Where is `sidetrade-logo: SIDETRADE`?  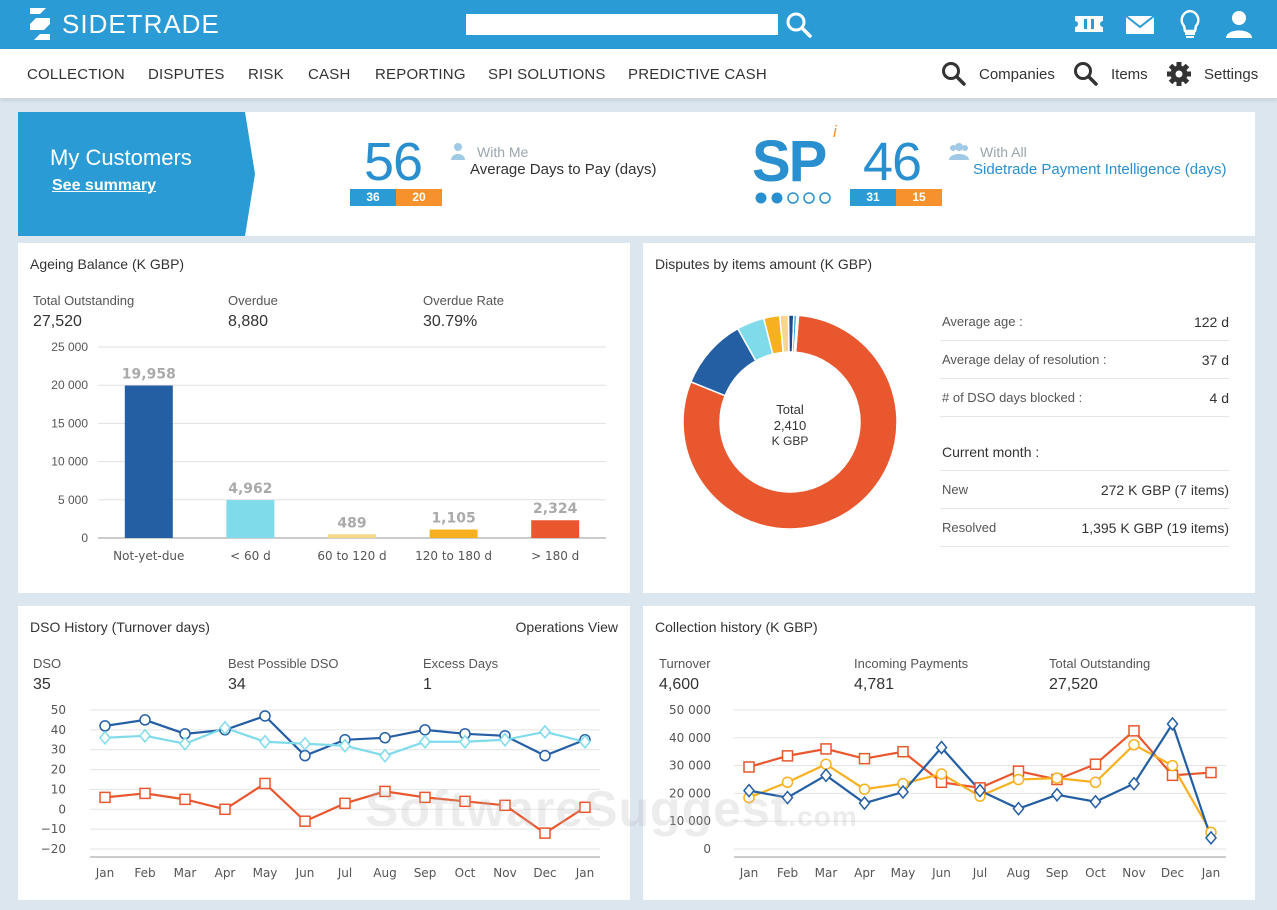 sidetrade-logo: SIDETRADE is located at coordinates (122, 24).